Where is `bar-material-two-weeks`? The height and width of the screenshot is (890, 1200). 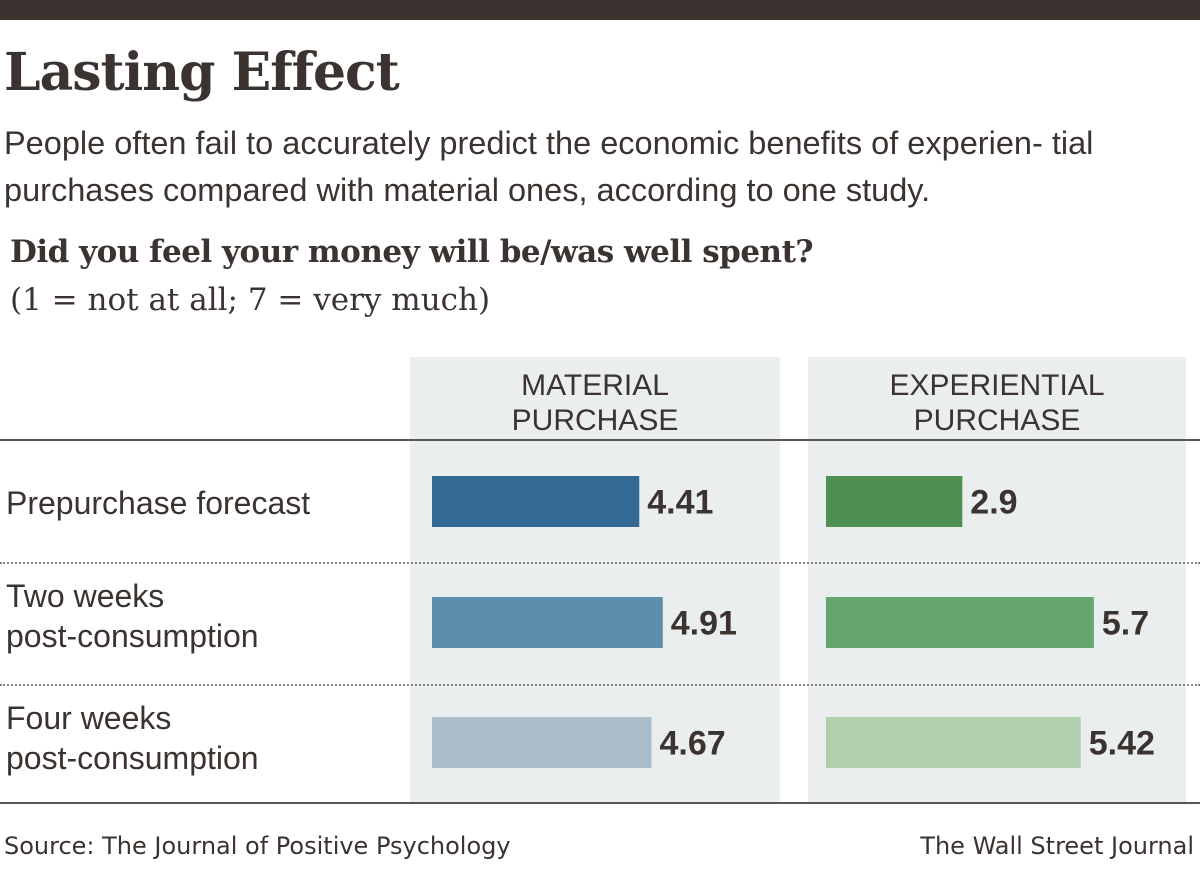
bar-material-two-weeks is located at coordinates (547, 622).